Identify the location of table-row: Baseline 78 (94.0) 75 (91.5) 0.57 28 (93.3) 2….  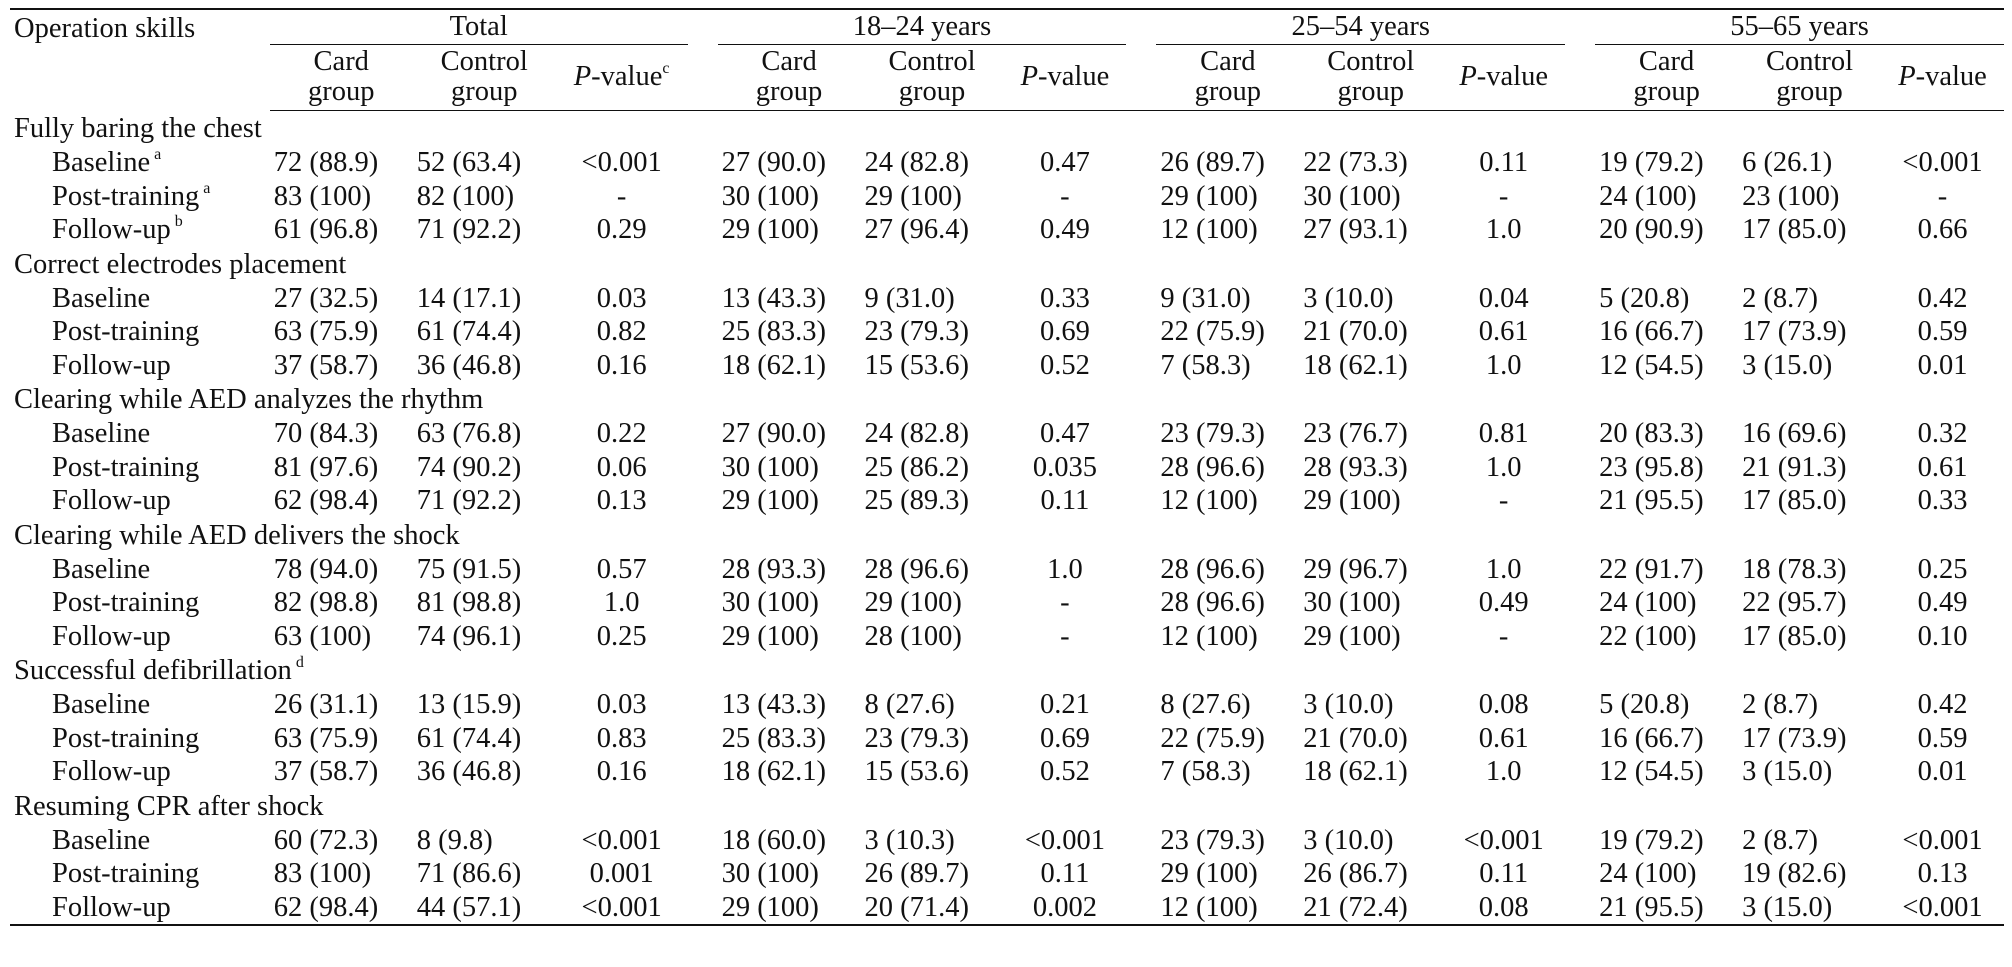
(1007, 570).